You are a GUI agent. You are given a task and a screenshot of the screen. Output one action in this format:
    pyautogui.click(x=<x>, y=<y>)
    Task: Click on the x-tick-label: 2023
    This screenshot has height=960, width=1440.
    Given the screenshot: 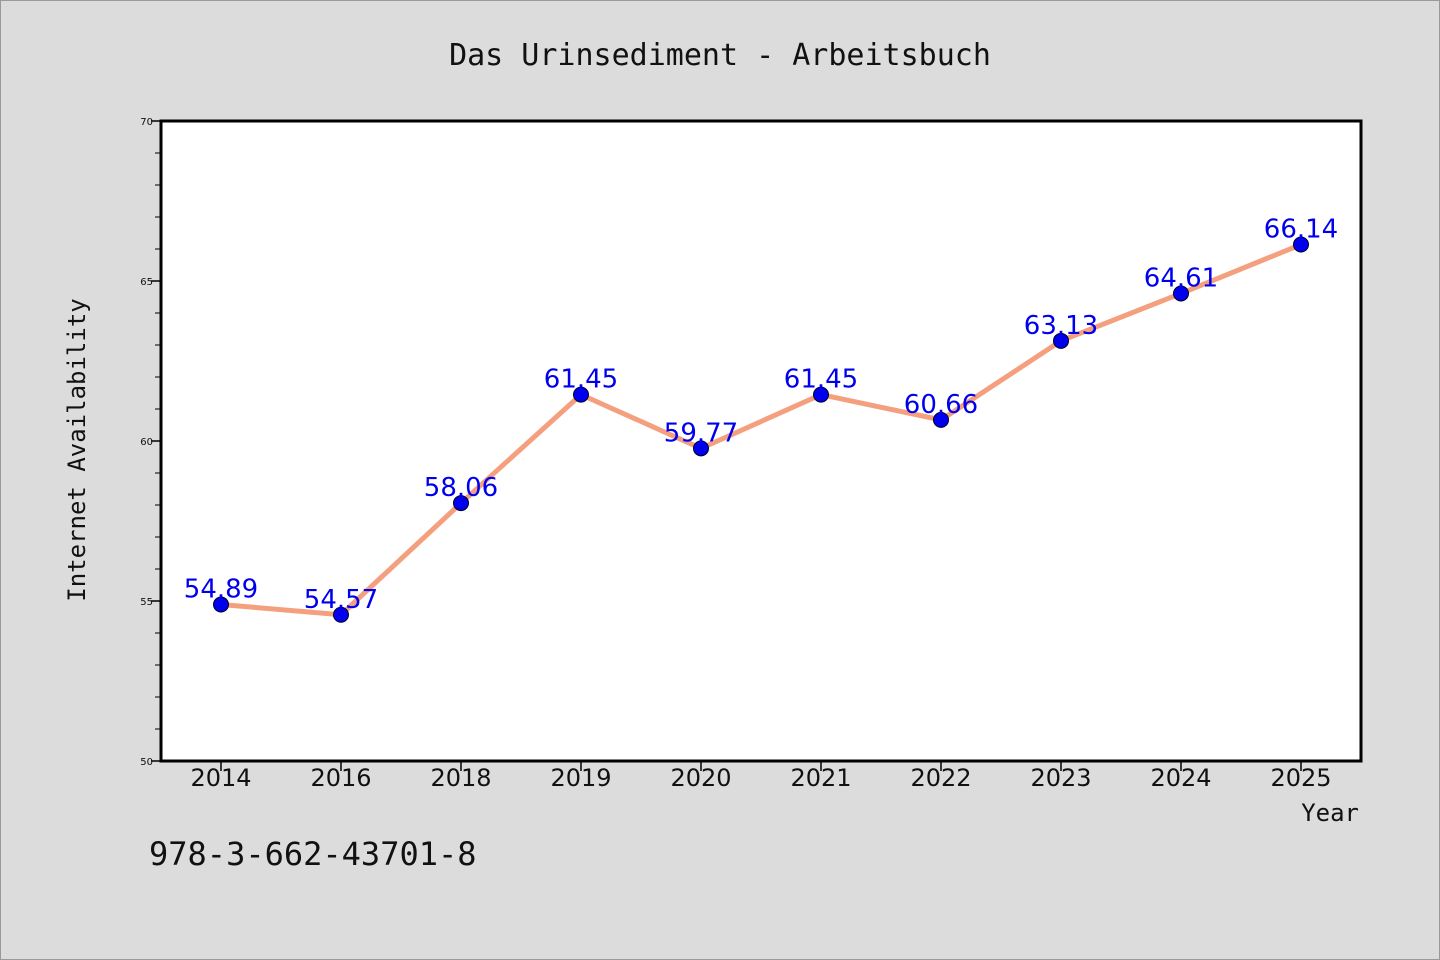 What is the action you would take?
    pyautogui.click(x=1060, y=778)
    